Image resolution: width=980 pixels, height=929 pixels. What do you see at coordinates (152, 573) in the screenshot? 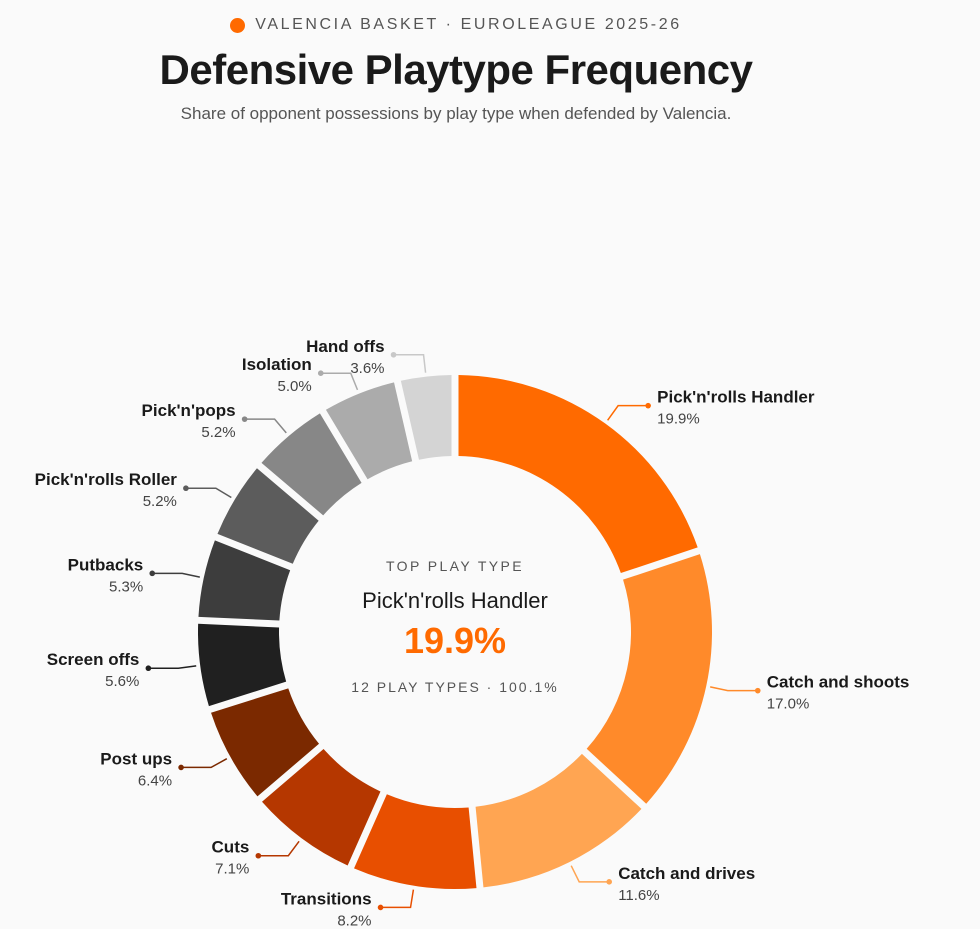
I see `leader-dot-putbacks` at bounding box center [152, 573].